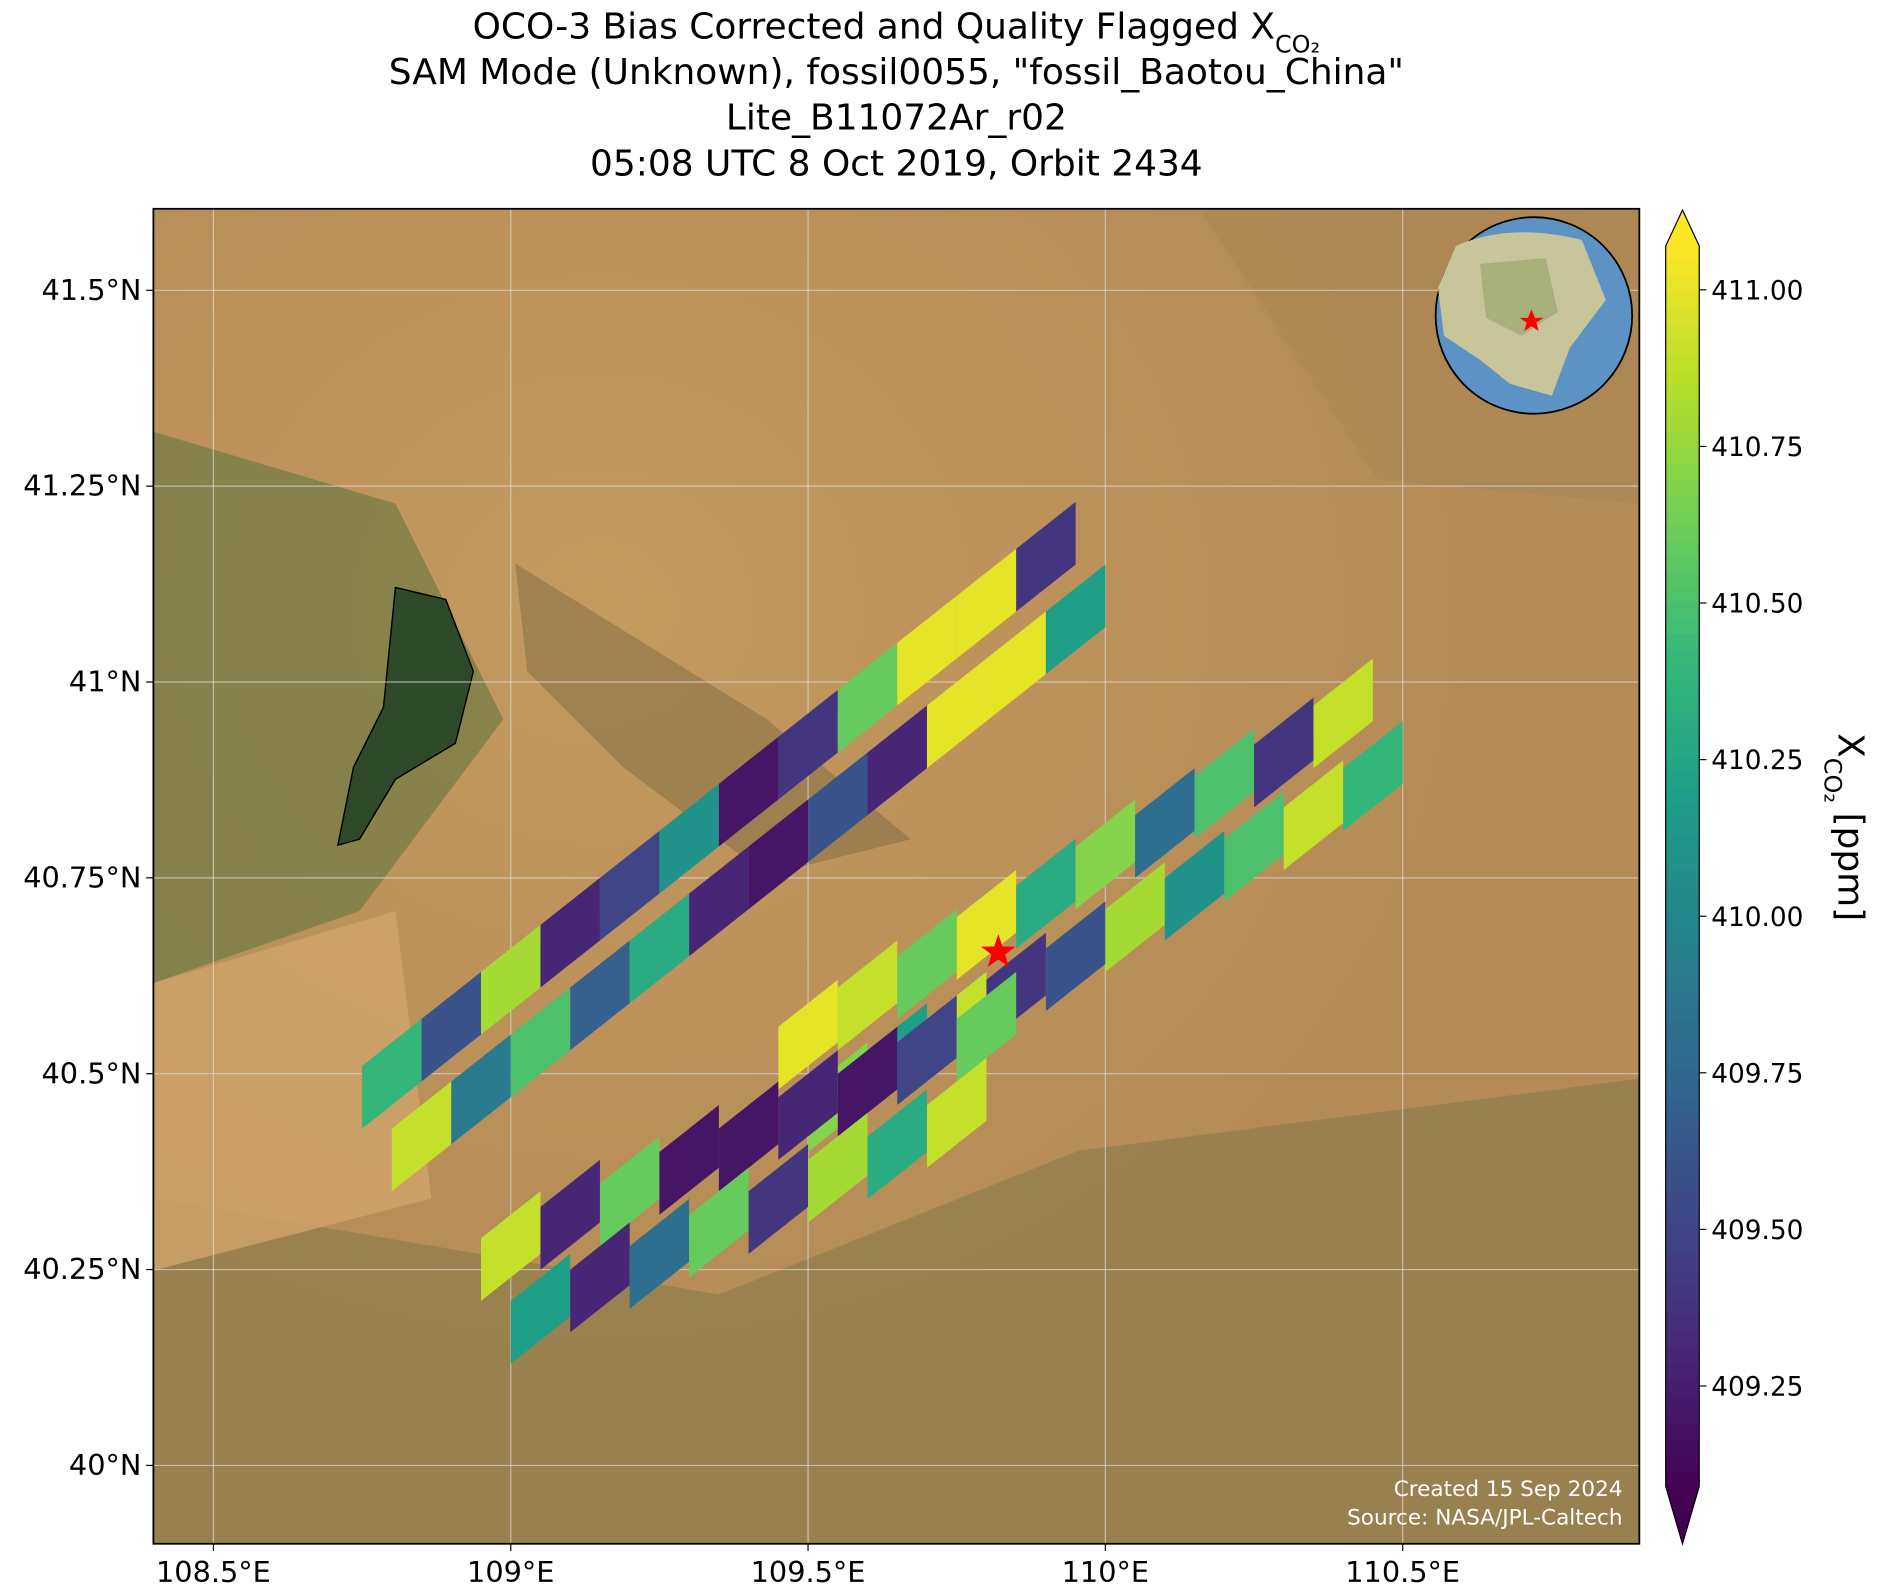  I want to click on colorbar-label: XCO₂[ppm], so click(1844, 827).